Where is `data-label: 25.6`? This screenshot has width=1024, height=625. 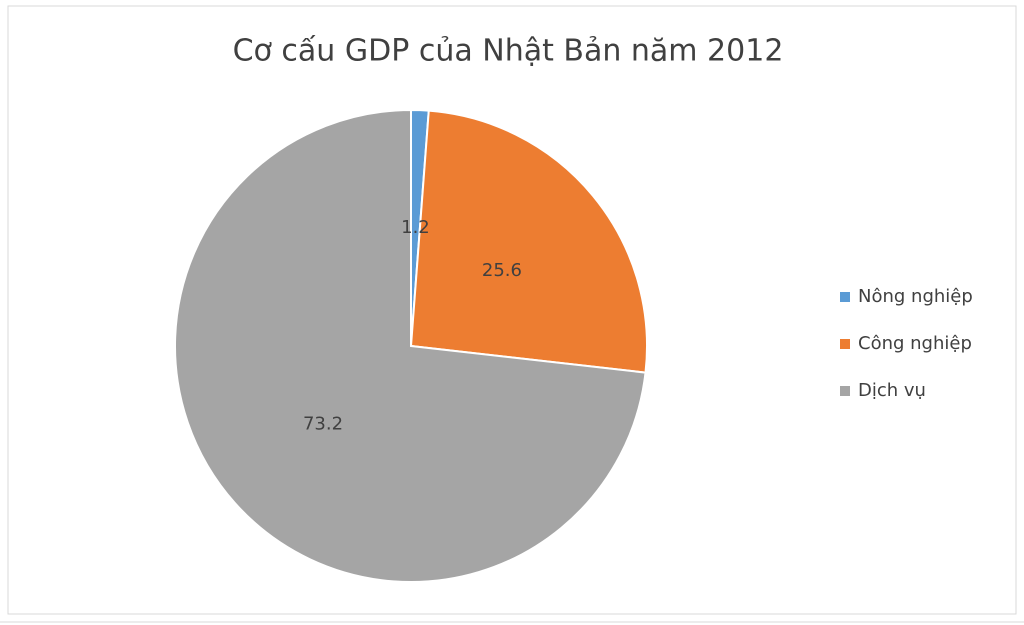
data-label: 25.6 is located at coordinates (502, 270).